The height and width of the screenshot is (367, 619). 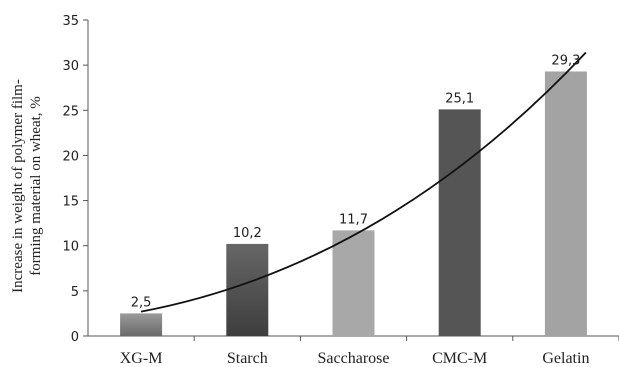 I want to click on bar-xg-m, so click(x=141, y=324).